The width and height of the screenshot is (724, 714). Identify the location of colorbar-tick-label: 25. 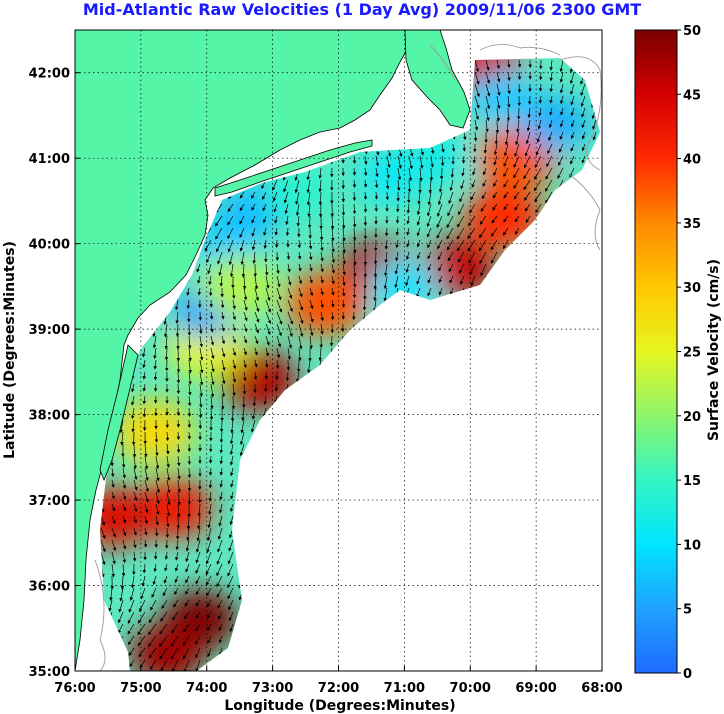
(692, 353).